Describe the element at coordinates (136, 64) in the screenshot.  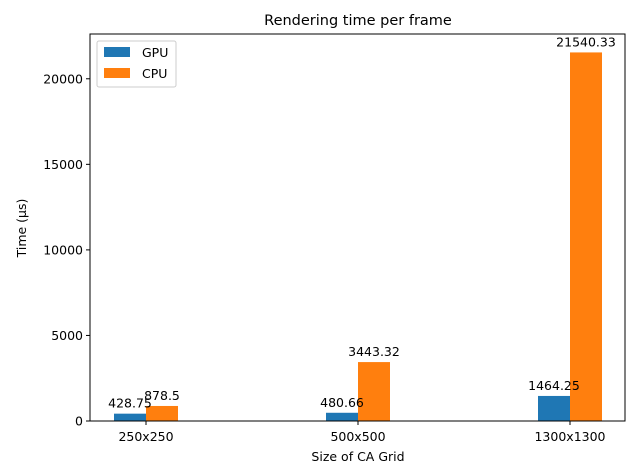
I see `legend: GPU CPU` at that location.